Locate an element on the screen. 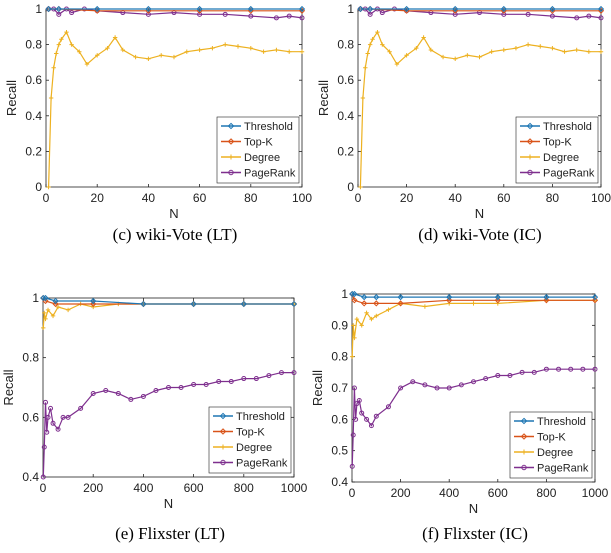 The image size is (611, 553). chart-caption: (d) wiki-Vote (IC) is located at coordinates (479, 234).